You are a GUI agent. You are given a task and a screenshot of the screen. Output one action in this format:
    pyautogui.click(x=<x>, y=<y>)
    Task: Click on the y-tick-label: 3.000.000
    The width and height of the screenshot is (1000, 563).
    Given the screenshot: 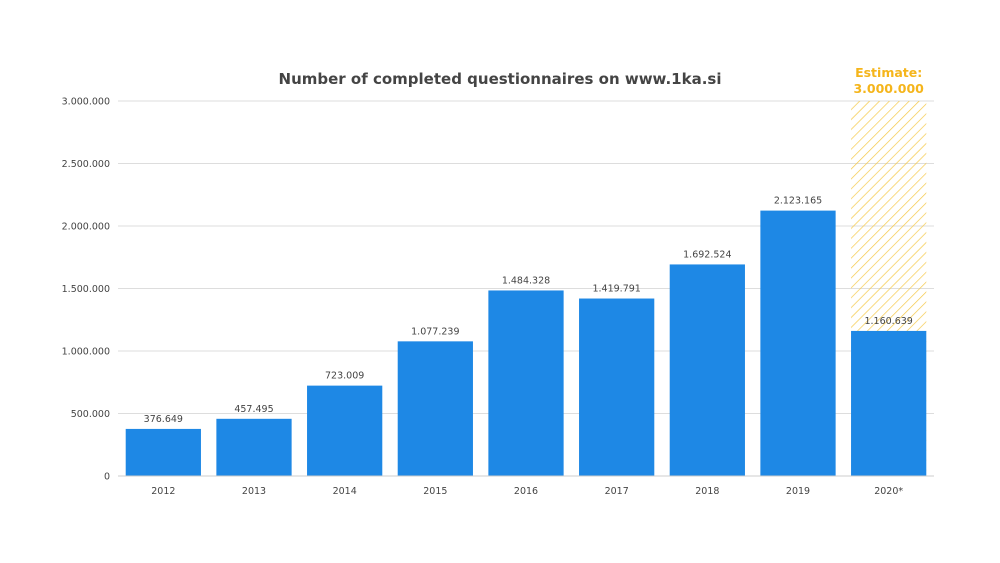 What is the action you would take?
    pyautogui.click(x=86, y=102)
    